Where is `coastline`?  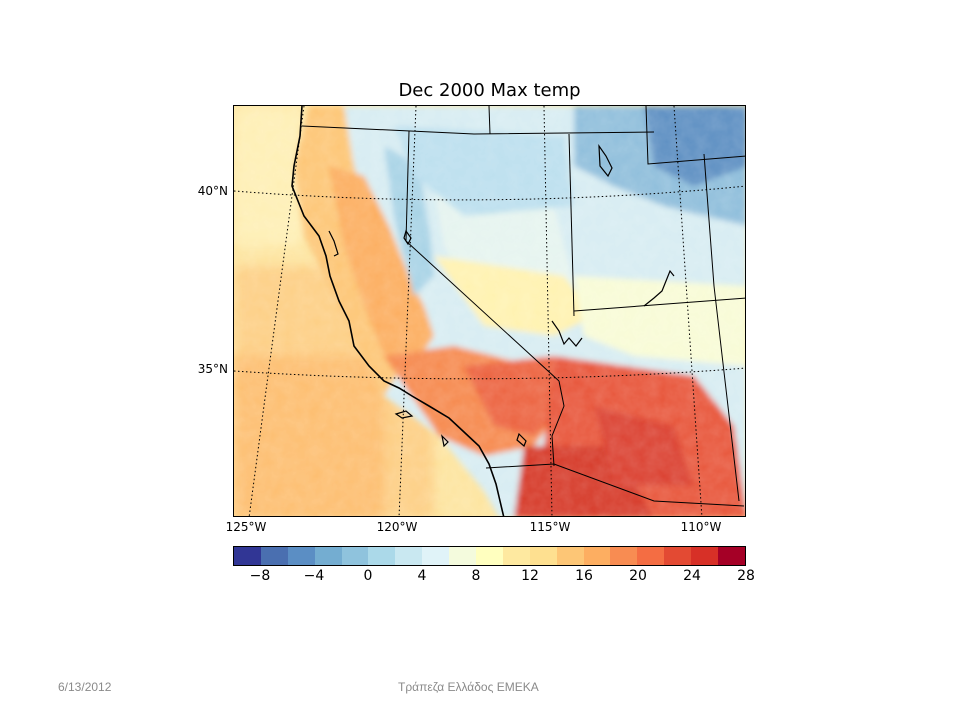
coastline is located at coordinates (398, 311).